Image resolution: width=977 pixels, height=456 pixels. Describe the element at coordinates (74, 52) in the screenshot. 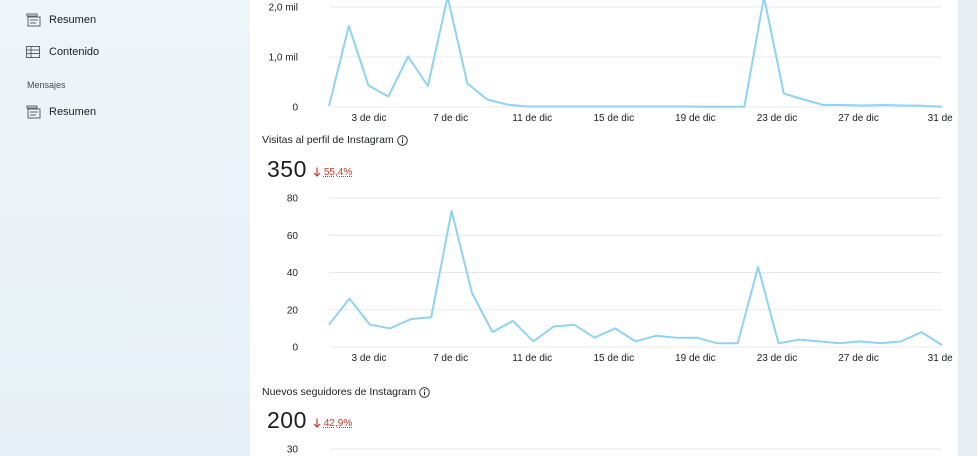

I see `sidebar-item-label: Contenido` at that location.